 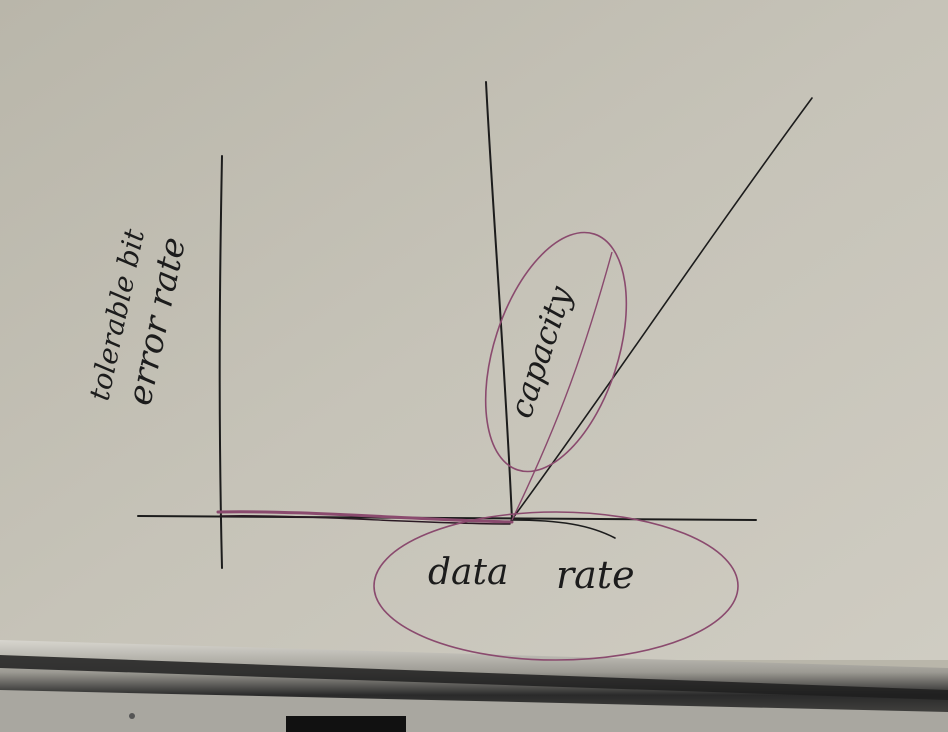 What do you see at coordinates (132, 716) in the screenshot?
I see `screw-icon` at bounding box center [132, 716].